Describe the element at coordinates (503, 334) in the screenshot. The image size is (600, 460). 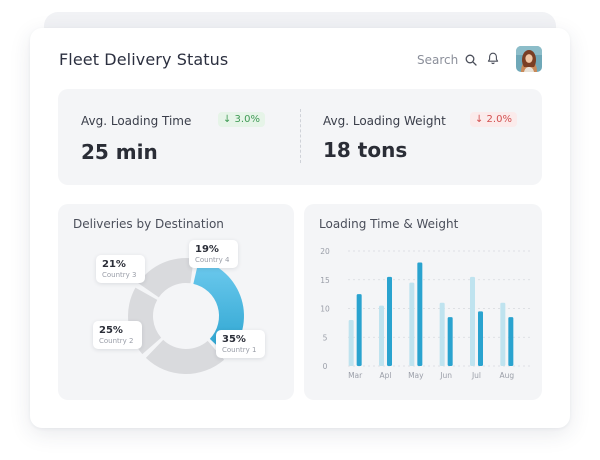
I see `bar-series-1-aug` at that location.